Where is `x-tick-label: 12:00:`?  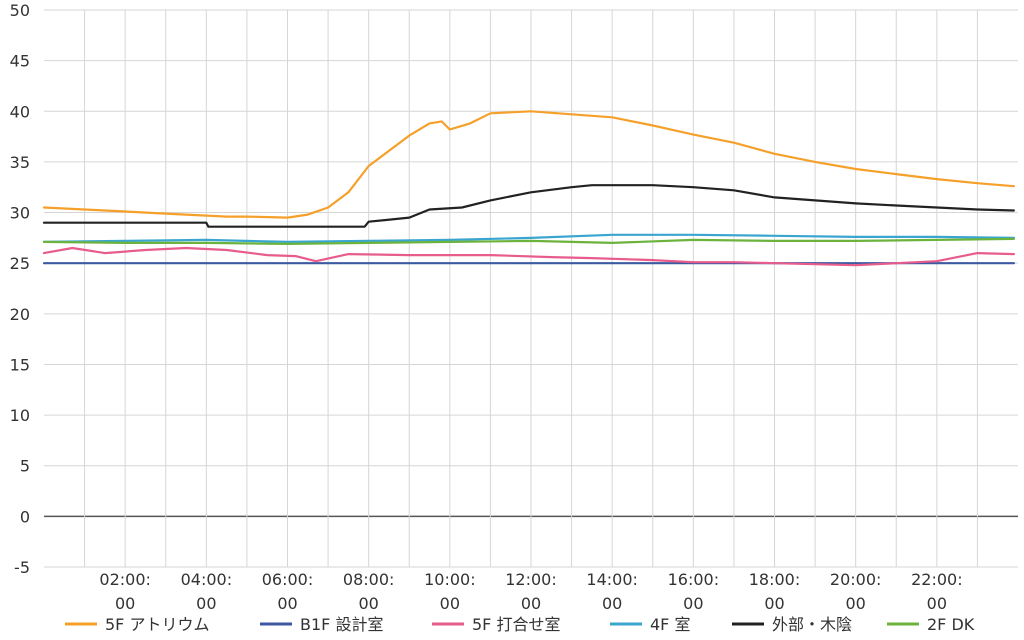
x-tick-label: 12:00: is located at coordinates (531, 579).